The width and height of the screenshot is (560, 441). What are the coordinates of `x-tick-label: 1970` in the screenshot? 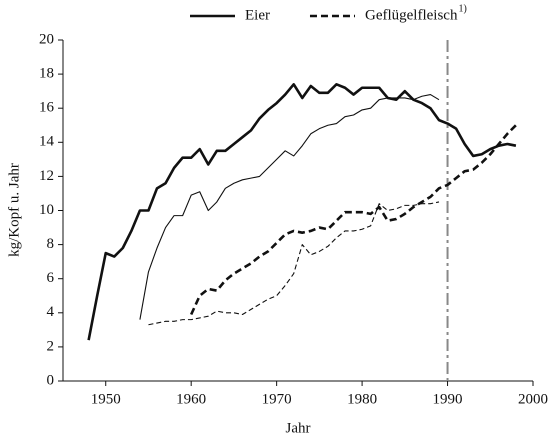 It's located at (277, 399).